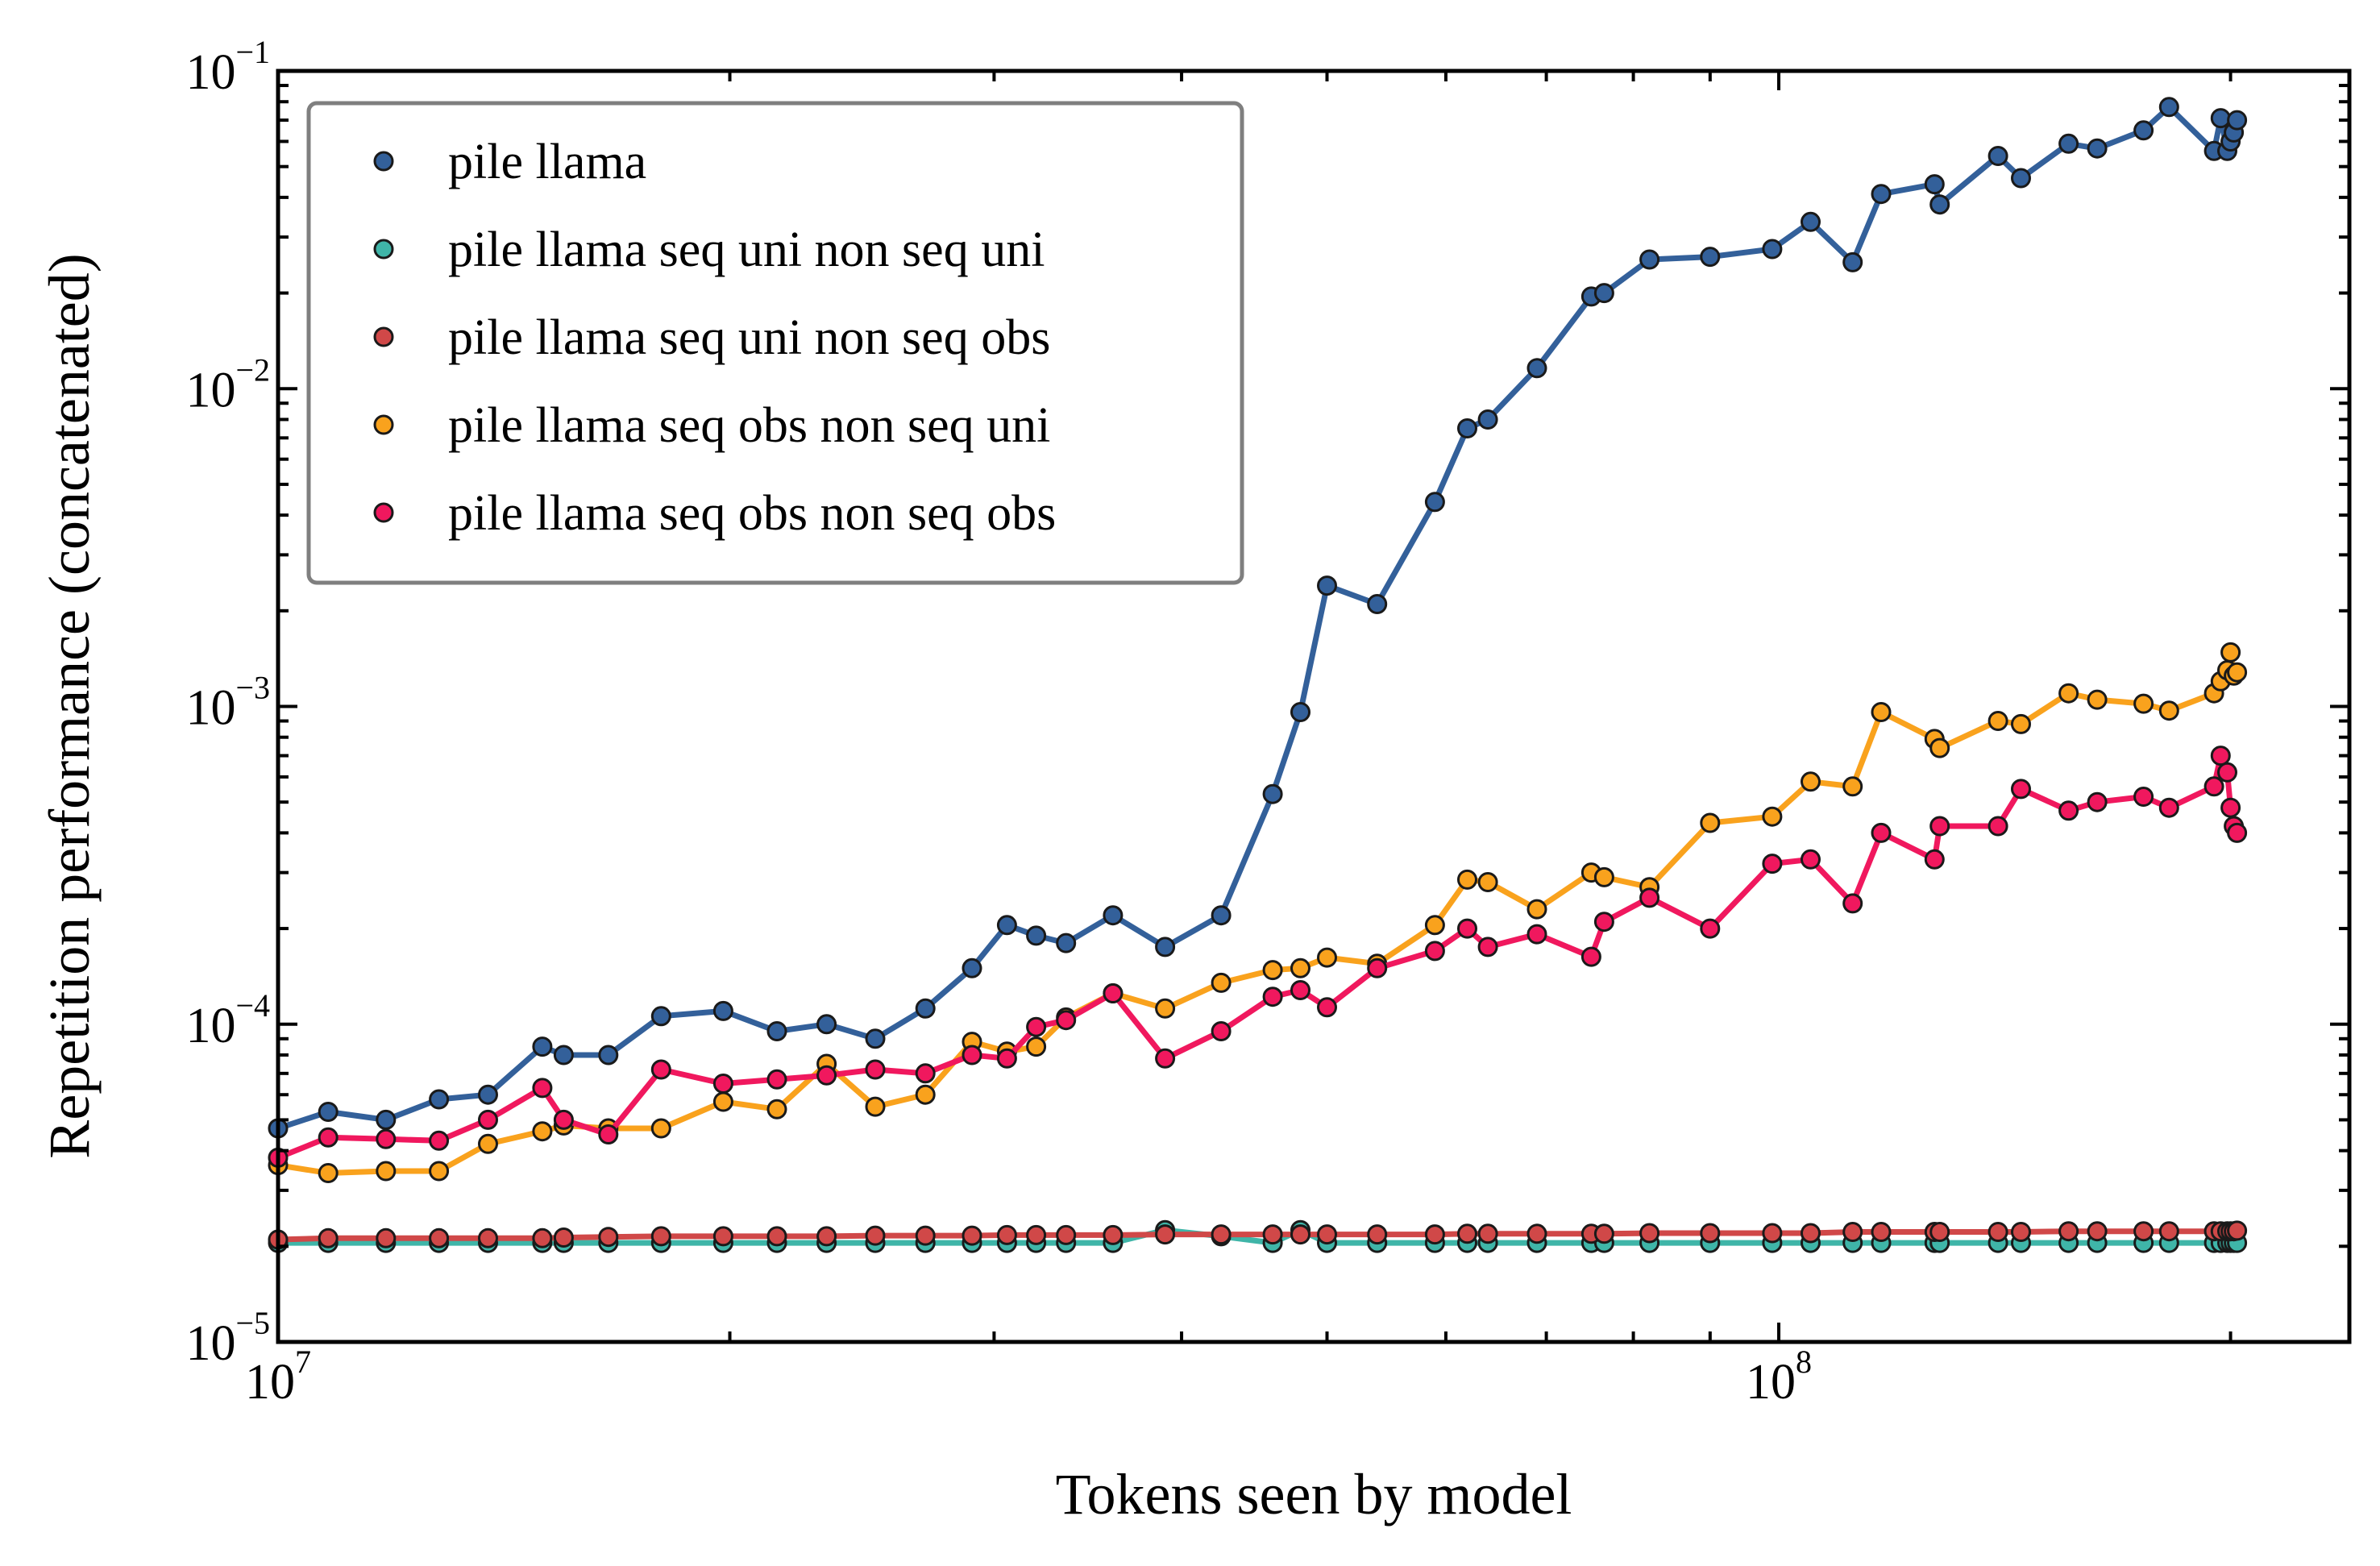 Image resolution: width=2380 pixels, height=1566 pixels. Describe the element at coordinates (749, 337) in the screenshot. I see `legend-label: pile llama seq uni non seq obs` at that location.